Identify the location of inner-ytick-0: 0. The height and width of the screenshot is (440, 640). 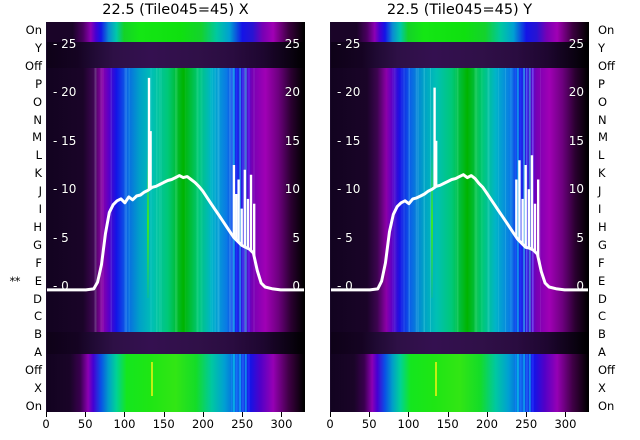
(296, 286).